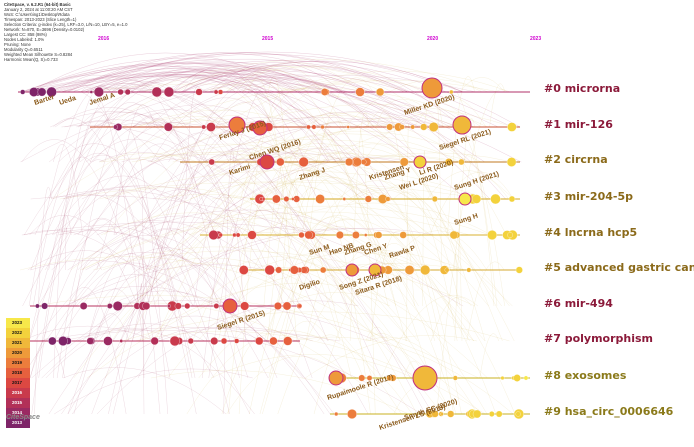 The height and width of the screenshot is (447, 694). I want to click on cluster-label-9: #9 hsa_circ_0006646, so click(609, 411).